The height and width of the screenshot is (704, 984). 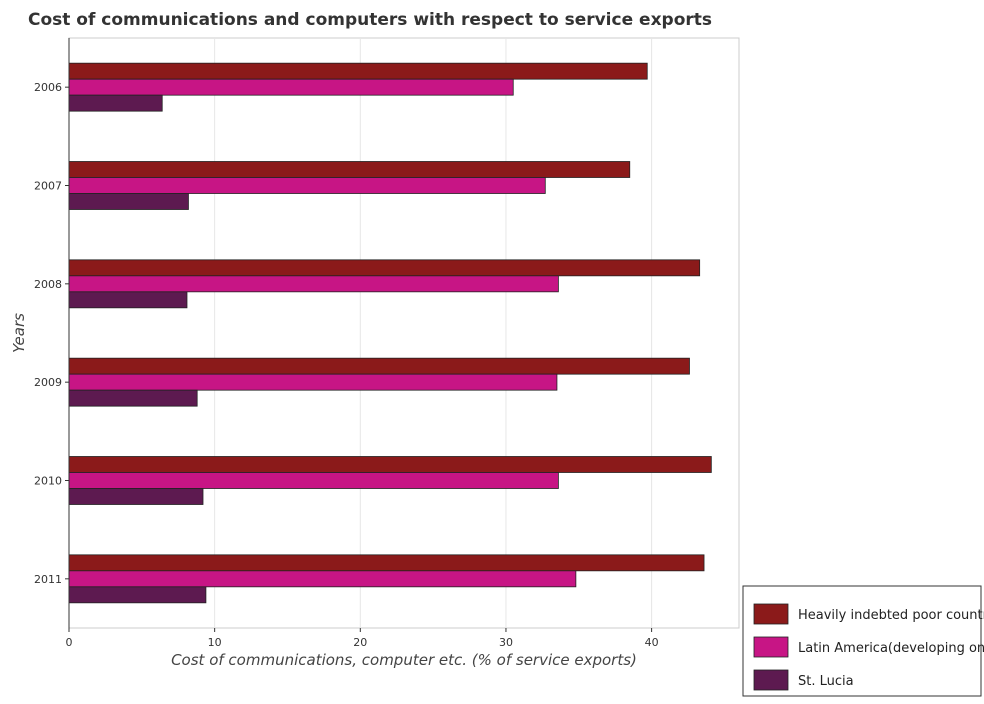 What do you see at coordinates (48, 481) in the screenshot?
I see `y-tick-label: 2010` at bounding box center [48, 481].